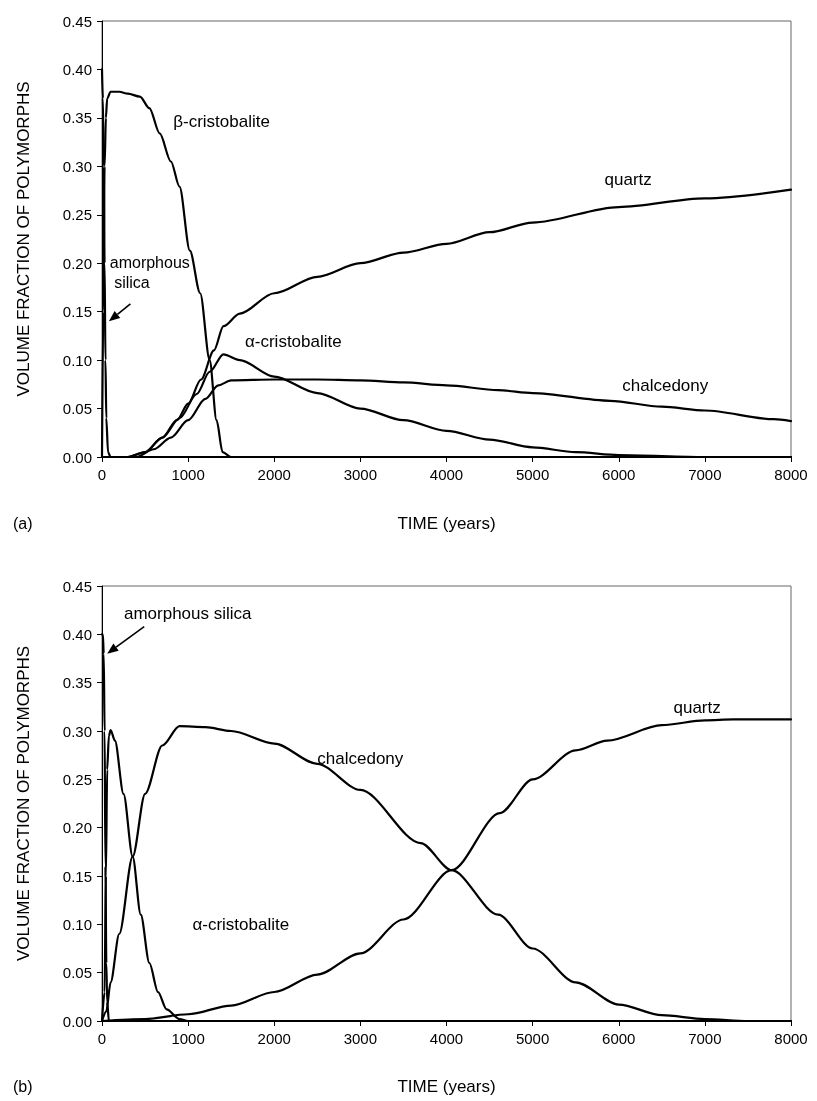  Describe the element at coordinates (241, 924) in the screenshot. I see `text: α-cristobalite` at that location.